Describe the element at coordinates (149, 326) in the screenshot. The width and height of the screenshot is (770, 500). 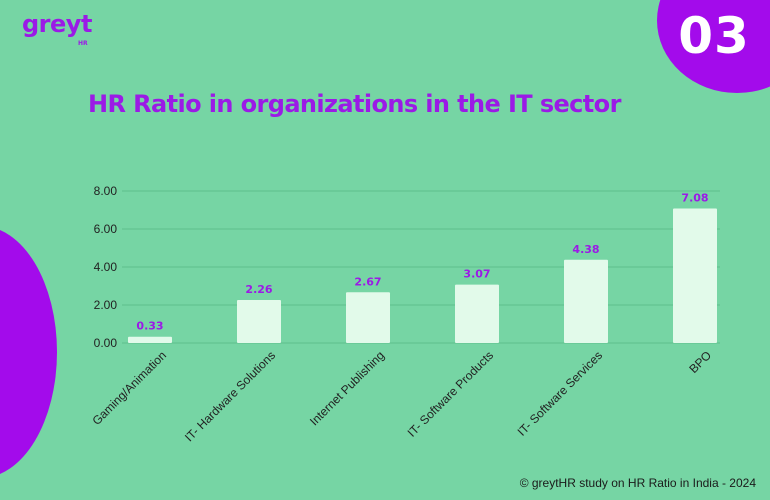
I see `value-label: 0.33` at that location.